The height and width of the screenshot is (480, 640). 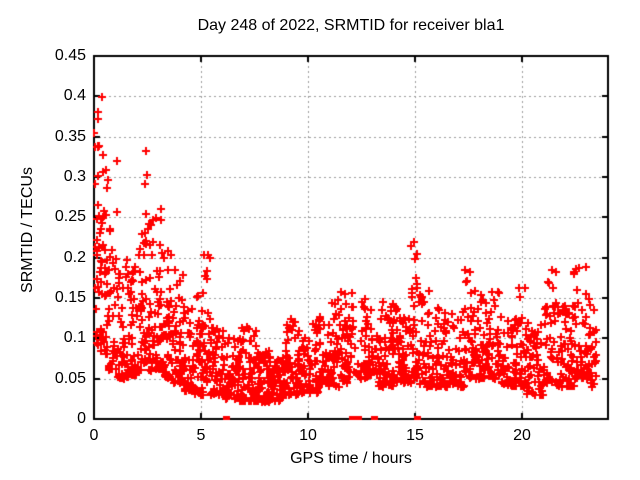 What do you see at coordinates (522, 435) in the screenshot?
I see `x-tick-label: 20` at bounding box center [522, 435].